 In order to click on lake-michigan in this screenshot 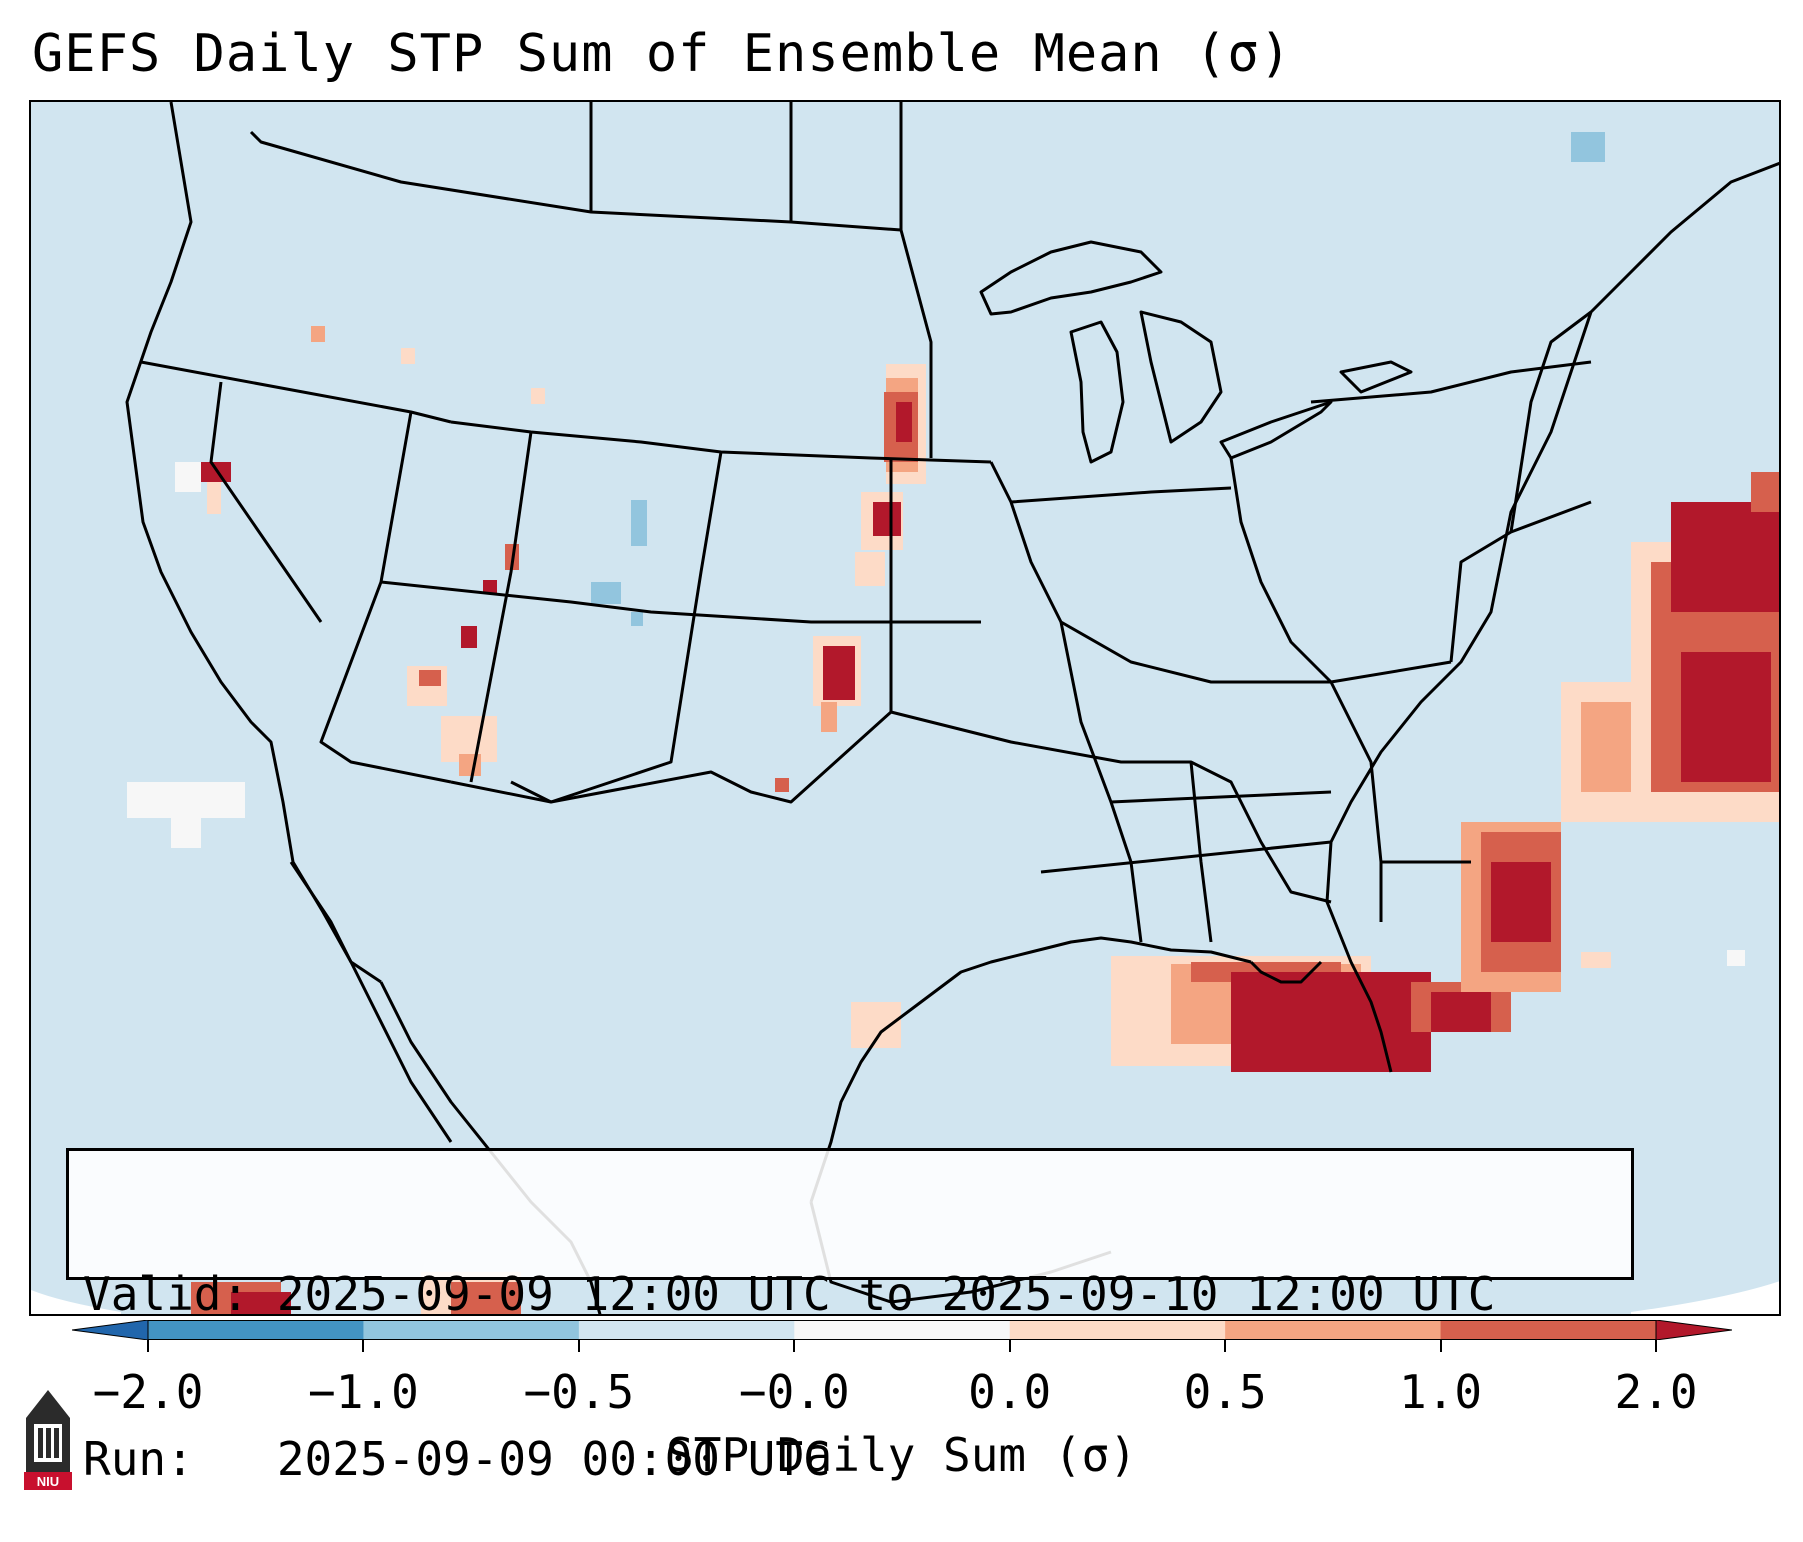, I will do `click(1097, 392)`.